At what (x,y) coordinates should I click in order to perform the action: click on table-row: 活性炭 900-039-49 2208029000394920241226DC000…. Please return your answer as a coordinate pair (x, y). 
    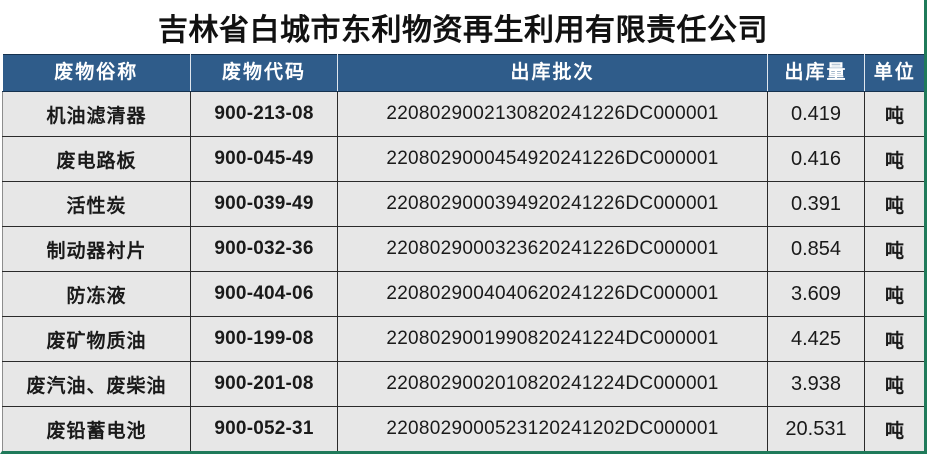
    Looking at the image, I should click on (463, 204).